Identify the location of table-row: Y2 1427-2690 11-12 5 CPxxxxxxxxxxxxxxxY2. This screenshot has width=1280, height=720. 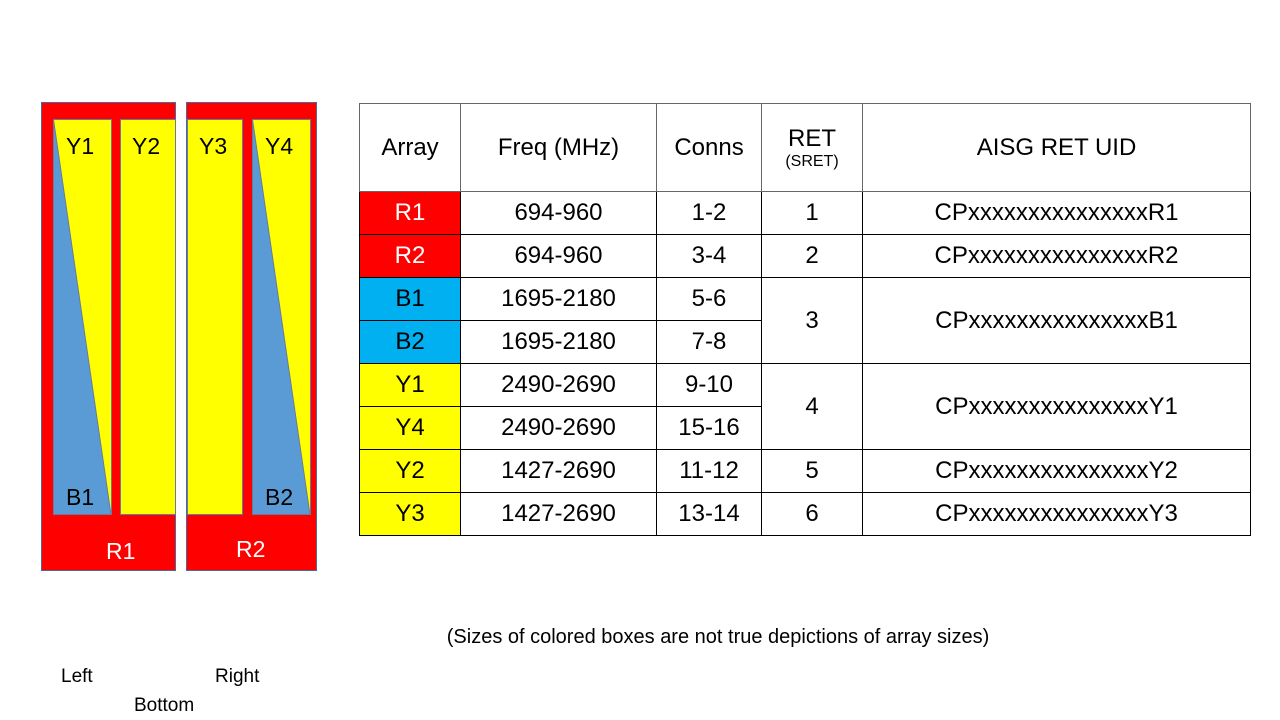
(805, 471).